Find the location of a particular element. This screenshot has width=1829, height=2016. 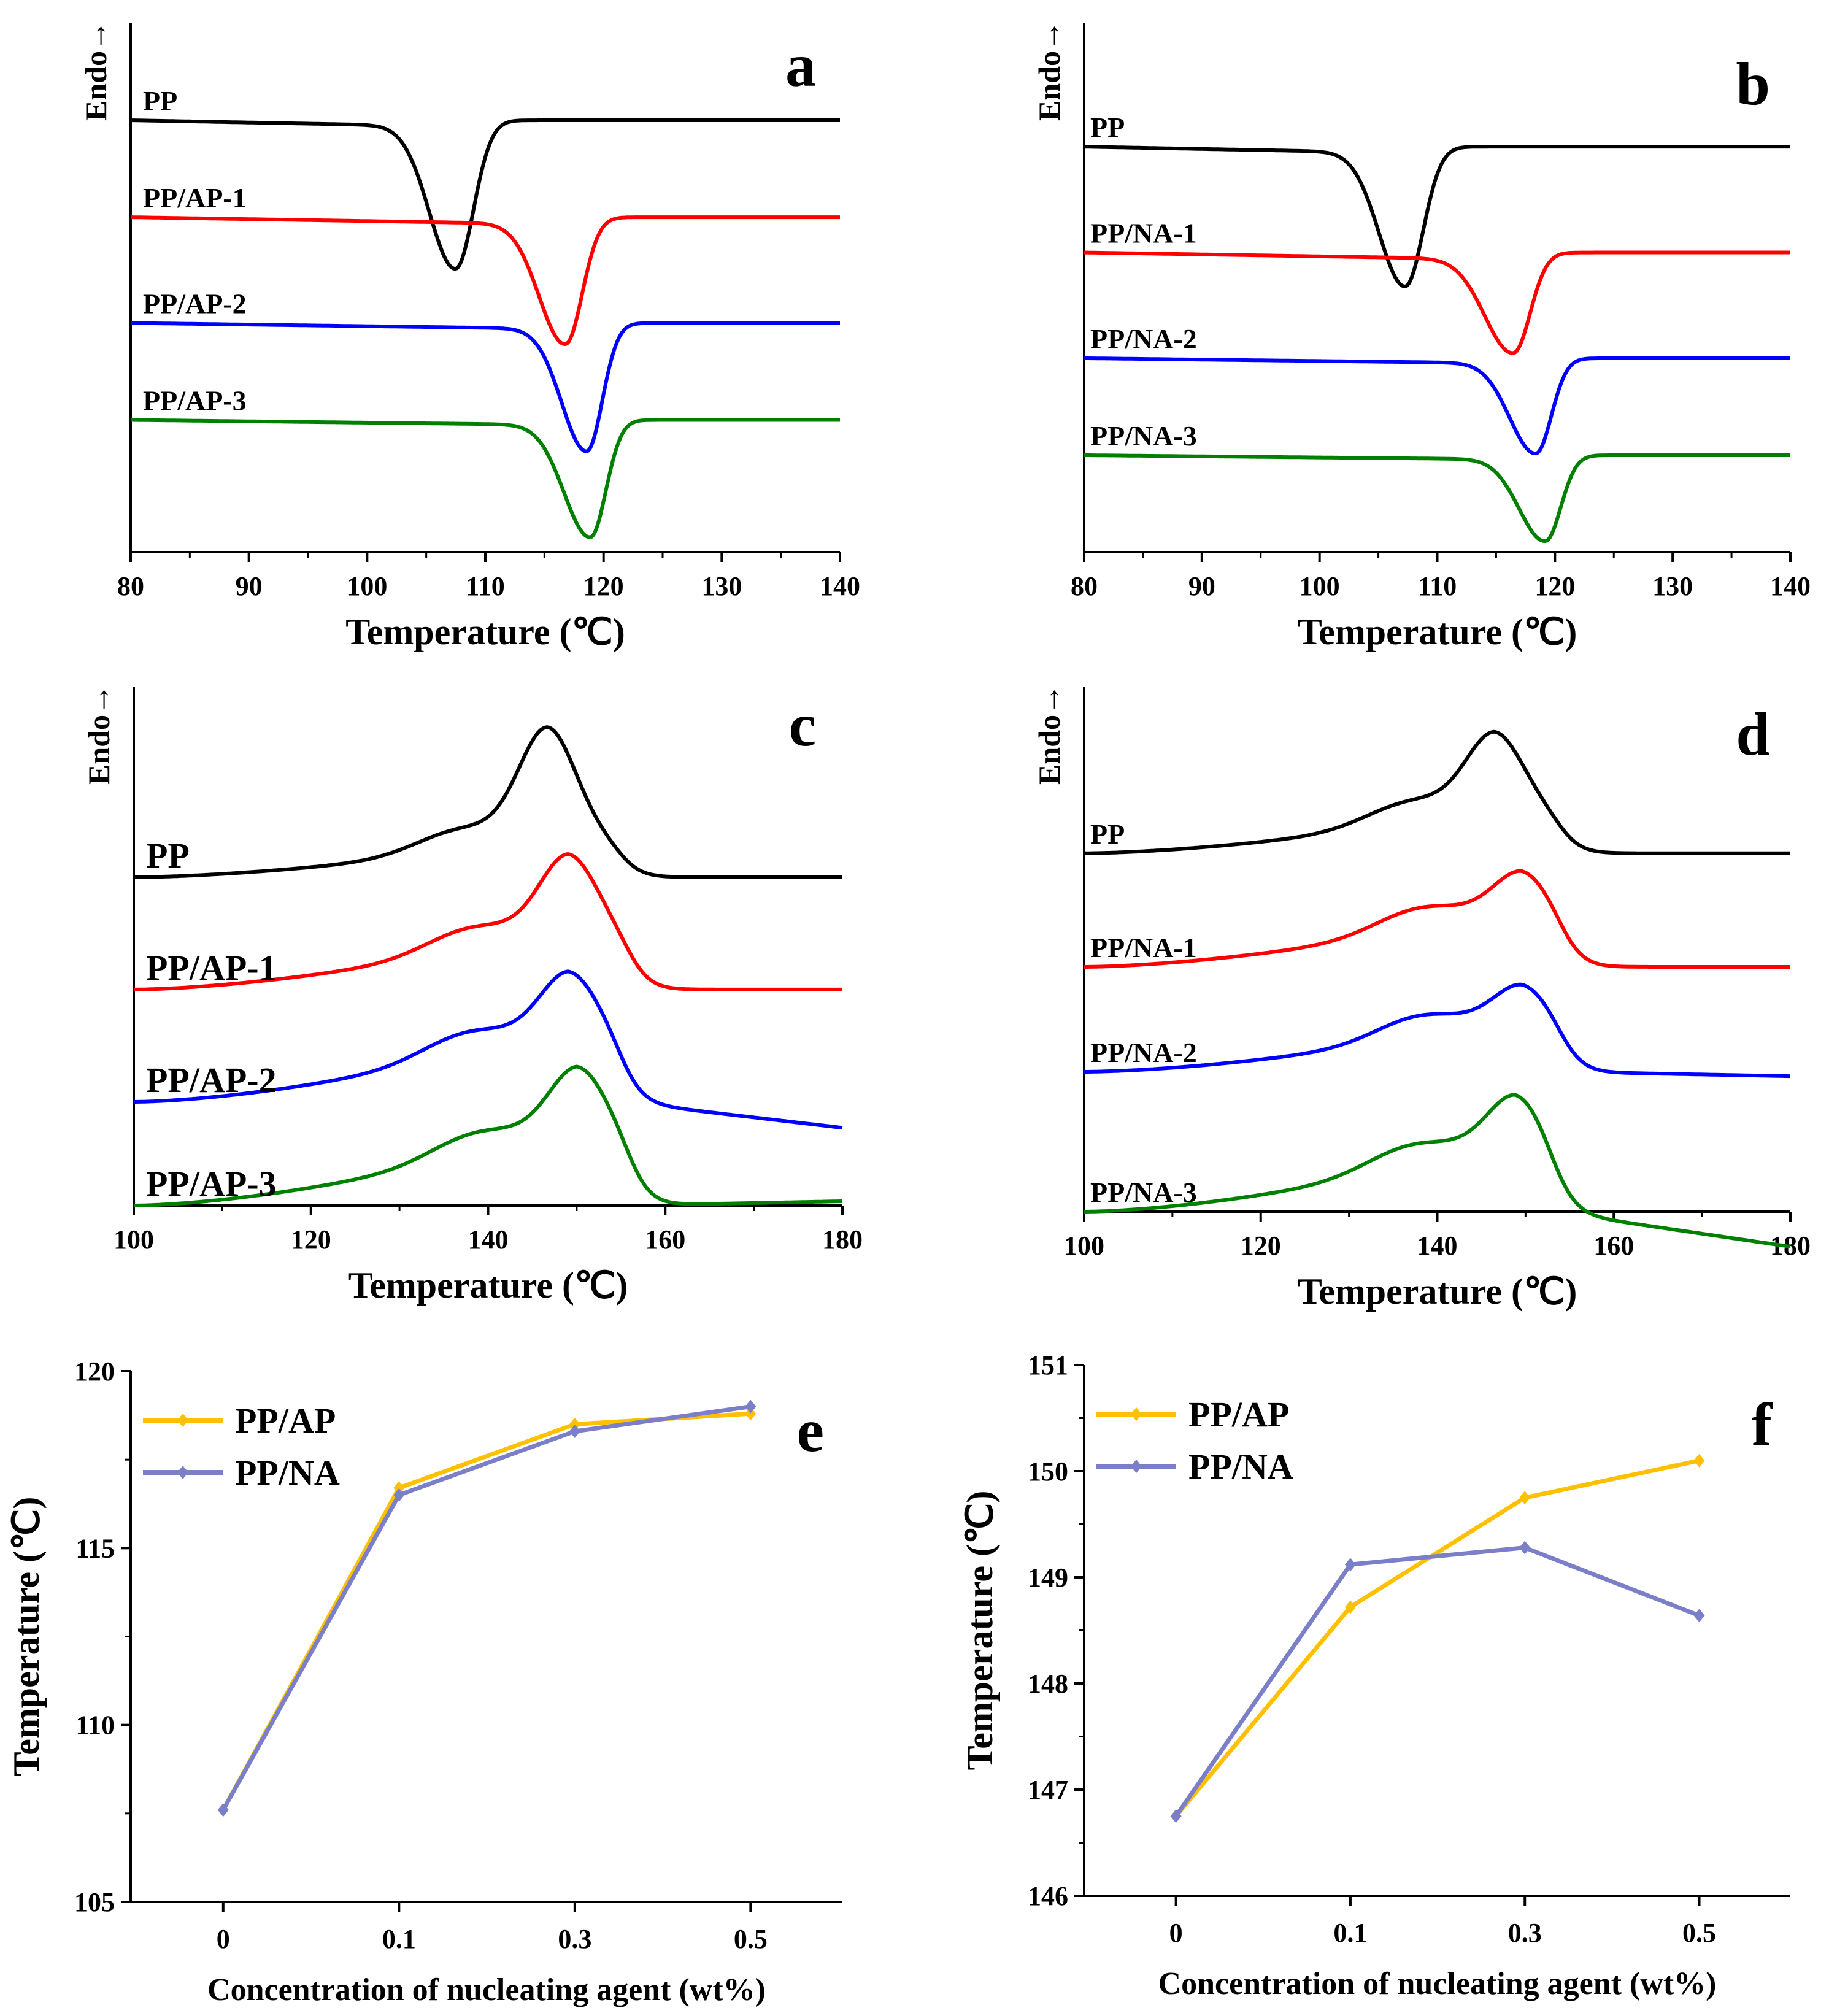

series-label: PP/NA-2 is located at coordinates (1143, 339).